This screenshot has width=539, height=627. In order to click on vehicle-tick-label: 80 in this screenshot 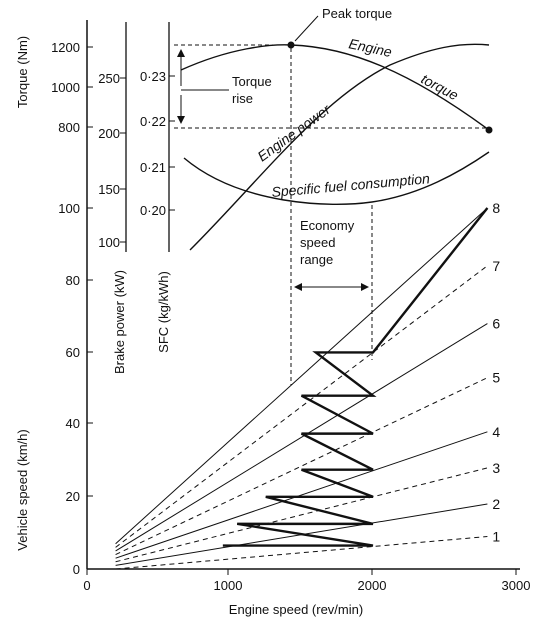, I will do `click(73, 280)`.